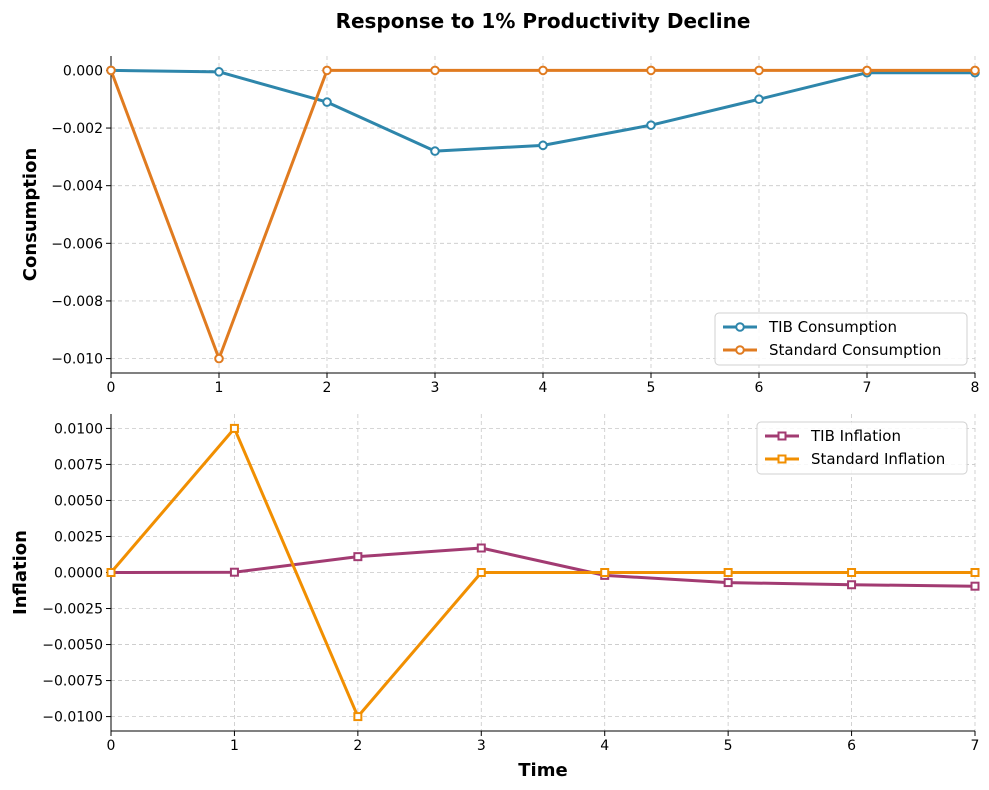 This screenshot has width=989, height=790. I want to click on legend-label: Standard Consumption, so click(855, 350).